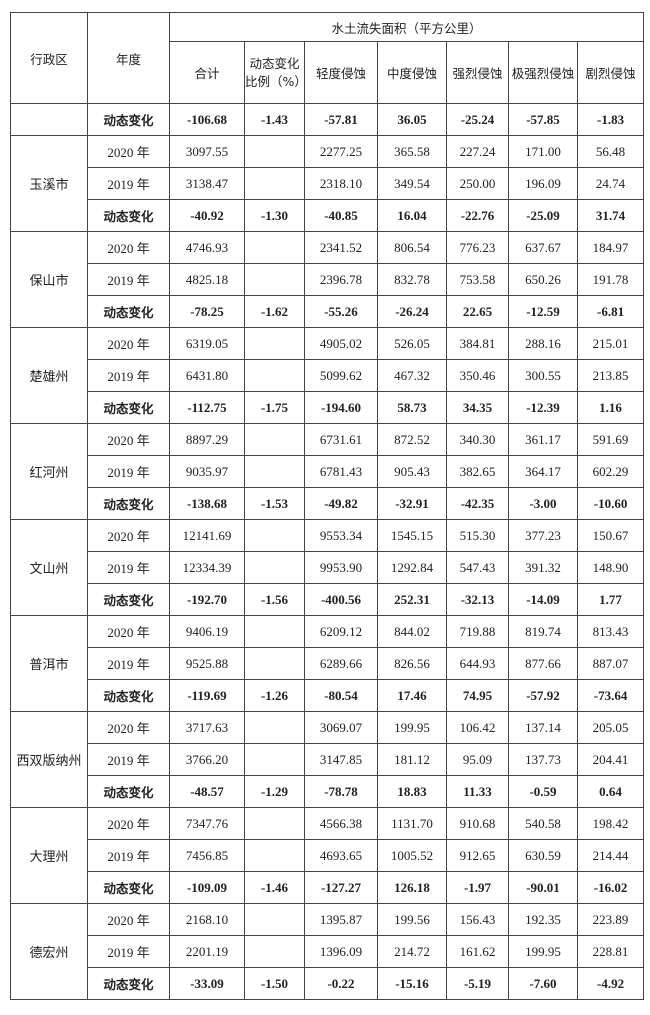  I want to click on value-cell: 3138.47, so click(207, 183).